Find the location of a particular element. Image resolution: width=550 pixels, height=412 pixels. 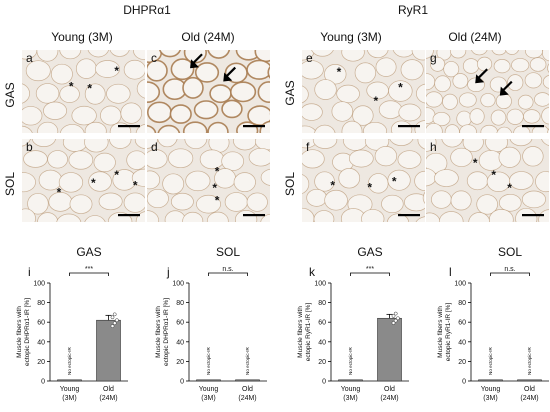

micrograph-panel-b: b * * * * is located at coordinates (83, 180).